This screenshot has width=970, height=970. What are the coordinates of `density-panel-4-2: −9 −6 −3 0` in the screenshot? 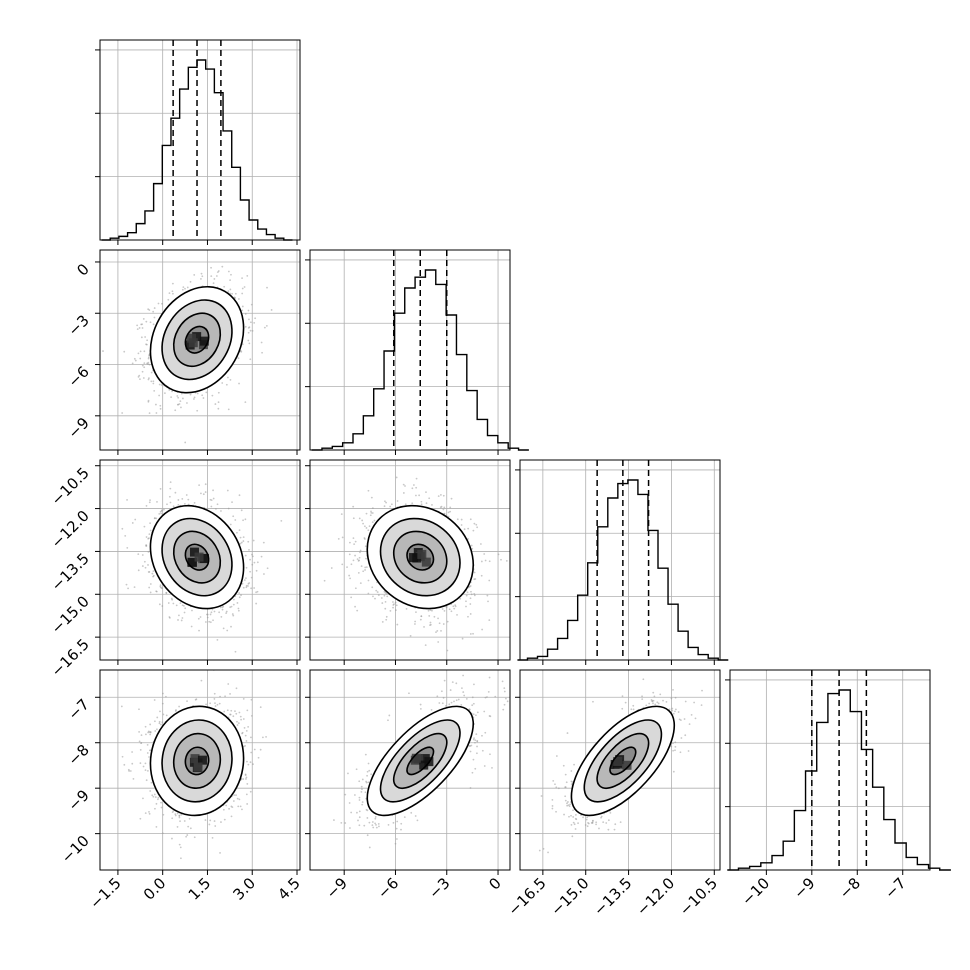 It's located at (408, 785).